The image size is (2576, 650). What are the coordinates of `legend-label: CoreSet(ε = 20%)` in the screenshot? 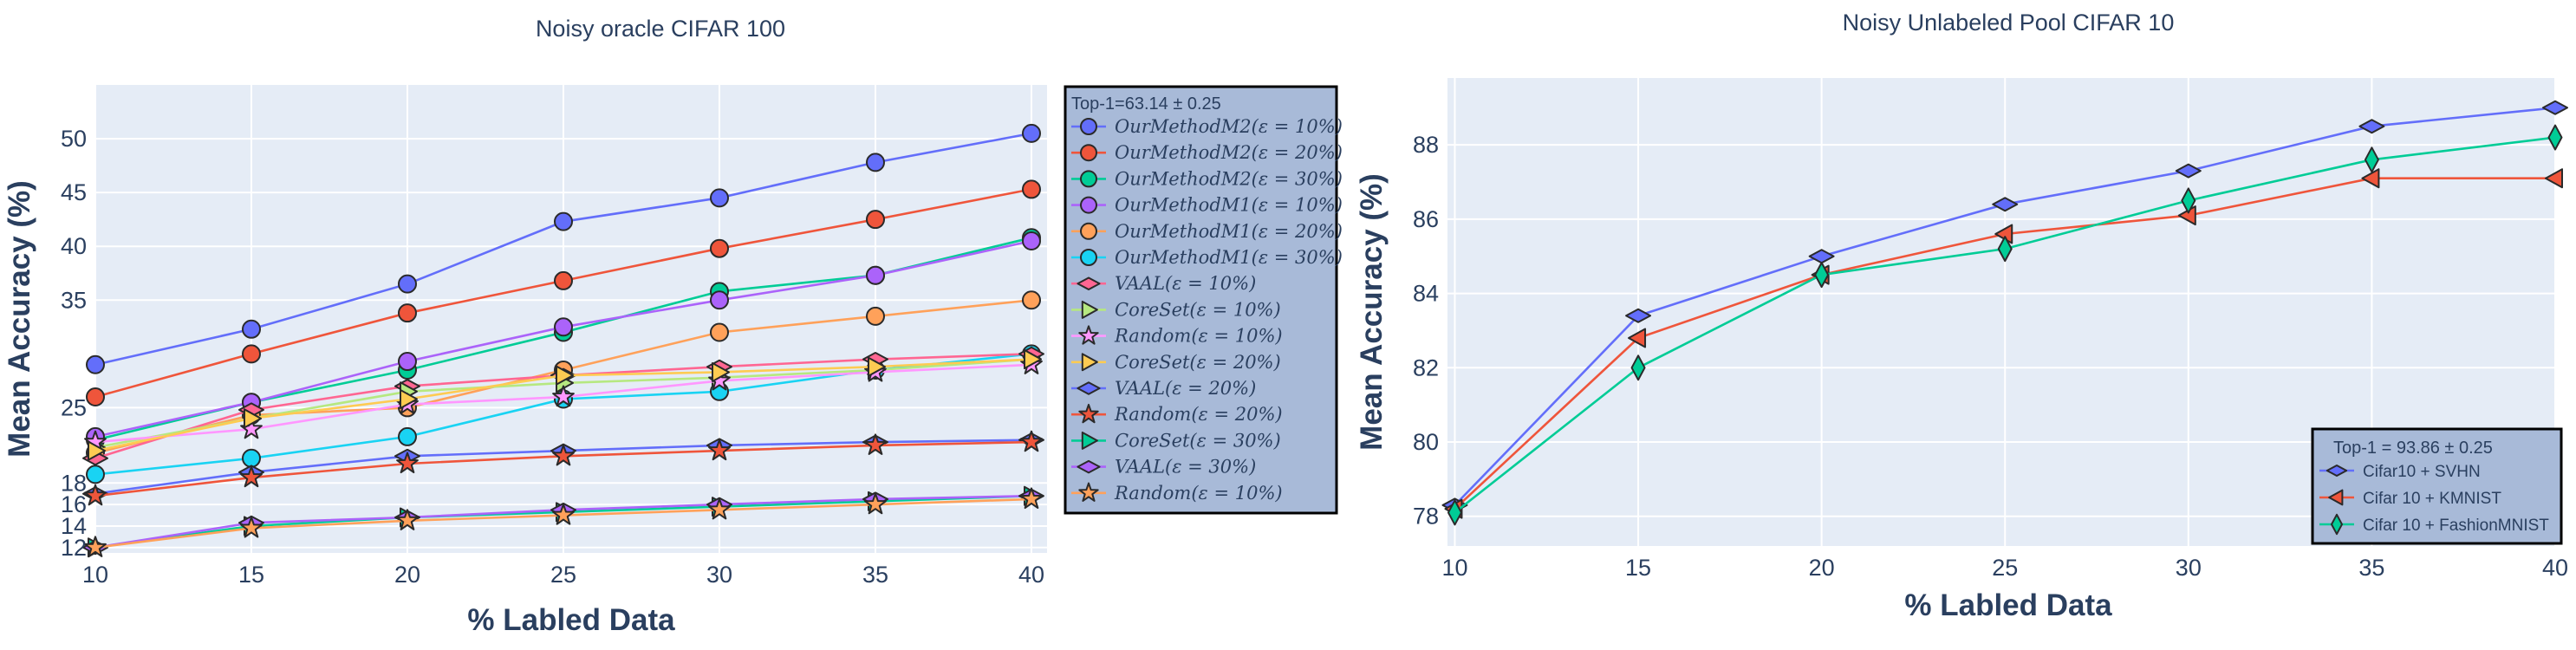 It's located at (1198, 362).